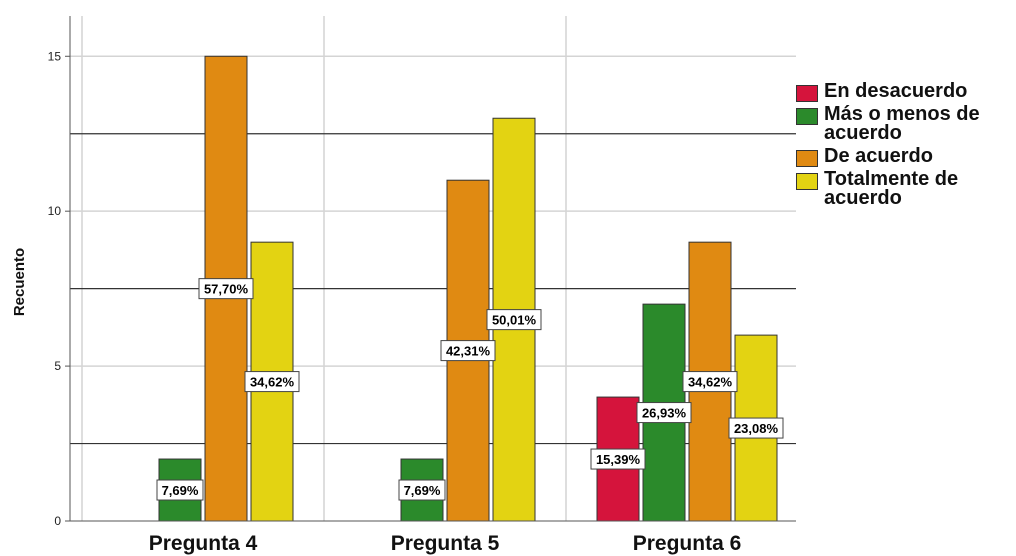 This screenshot has height=556, width=1016. I want to click on legend-label: De acuerdo, so click(878, 156).